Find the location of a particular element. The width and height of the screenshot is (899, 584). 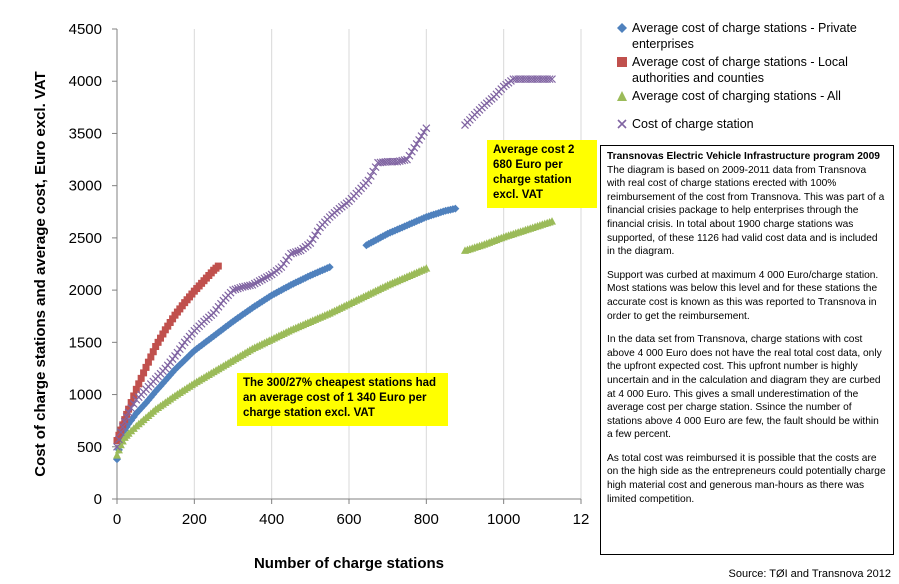

x-tick-label: 1000 is located at coordinates (503, 519).